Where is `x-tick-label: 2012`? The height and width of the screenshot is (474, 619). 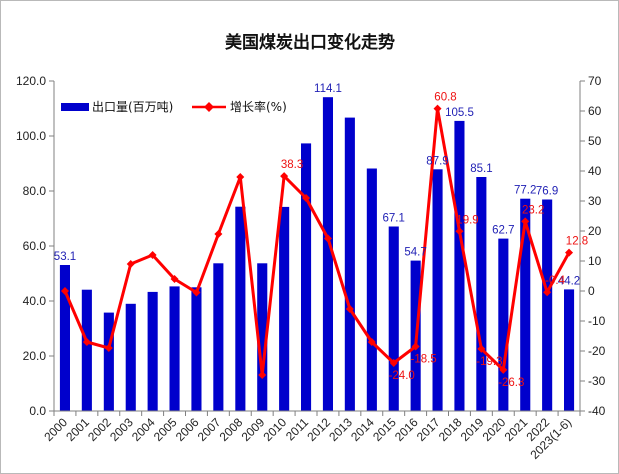
x-tick-label: 2012 is located at coordinates (318, 429).